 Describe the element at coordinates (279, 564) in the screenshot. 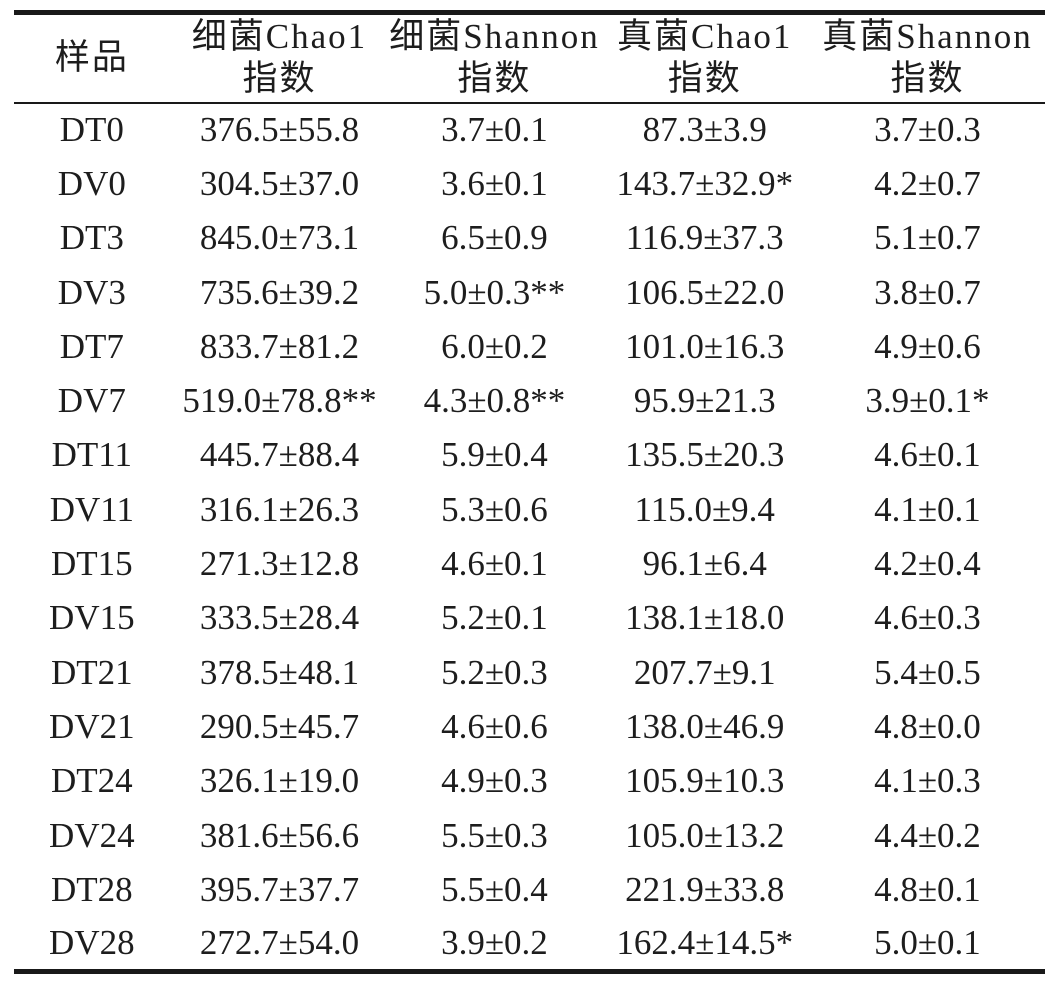

I see `value-cell: 271.3±12.8` at that location.